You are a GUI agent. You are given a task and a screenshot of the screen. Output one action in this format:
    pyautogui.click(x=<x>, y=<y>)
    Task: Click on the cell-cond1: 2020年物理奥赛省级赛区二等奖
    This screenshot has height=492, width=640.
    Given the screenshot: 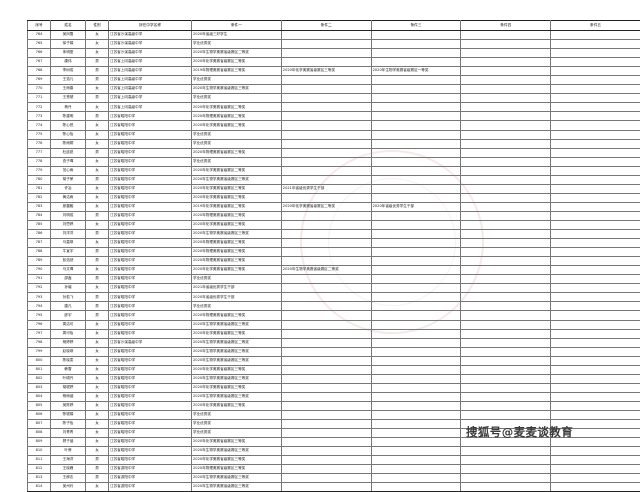 What is the action you would take?
    pyautogui.click(x=237, y=116)
    